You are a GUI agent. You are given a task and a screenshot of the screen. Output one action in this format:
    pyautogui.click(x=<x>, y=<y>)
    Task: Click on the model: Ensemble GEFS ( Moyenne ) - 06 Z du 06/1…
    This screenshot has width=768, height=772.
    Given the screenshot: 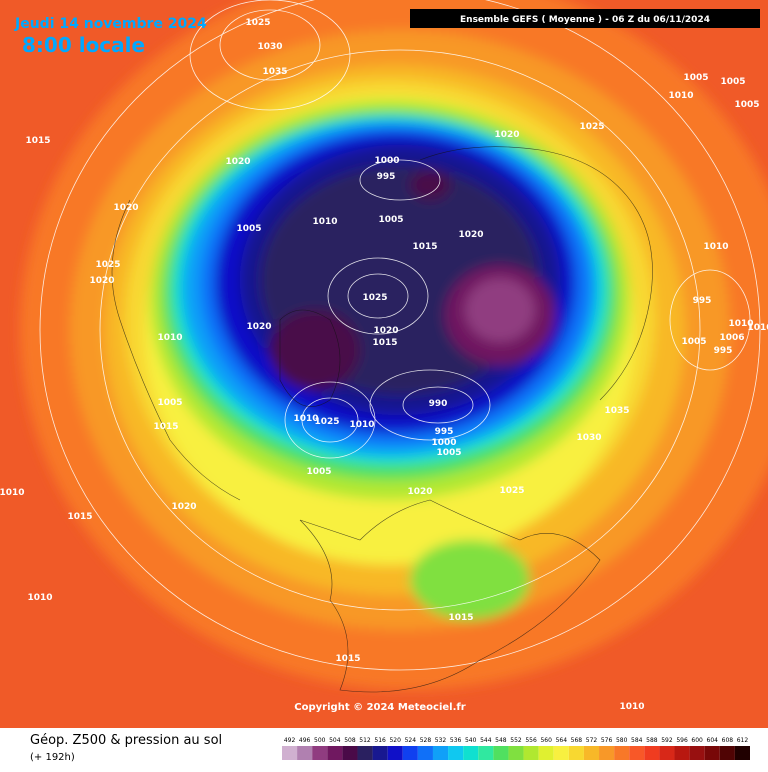 What is the action you would take?
    pyautogui.click(x=585, y=20)
    